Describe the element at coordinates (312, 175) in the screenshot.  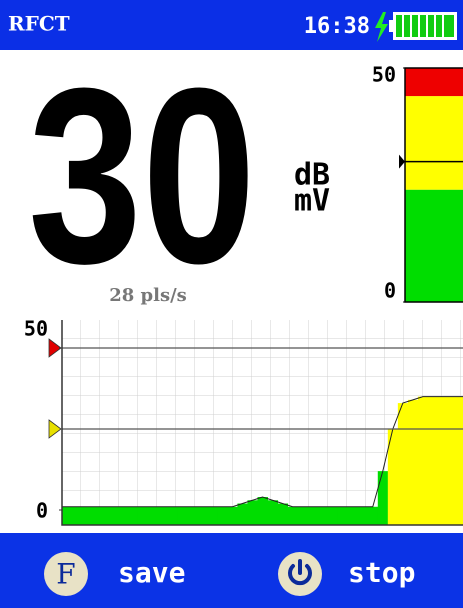
I see `unit-top: dB` at that location.